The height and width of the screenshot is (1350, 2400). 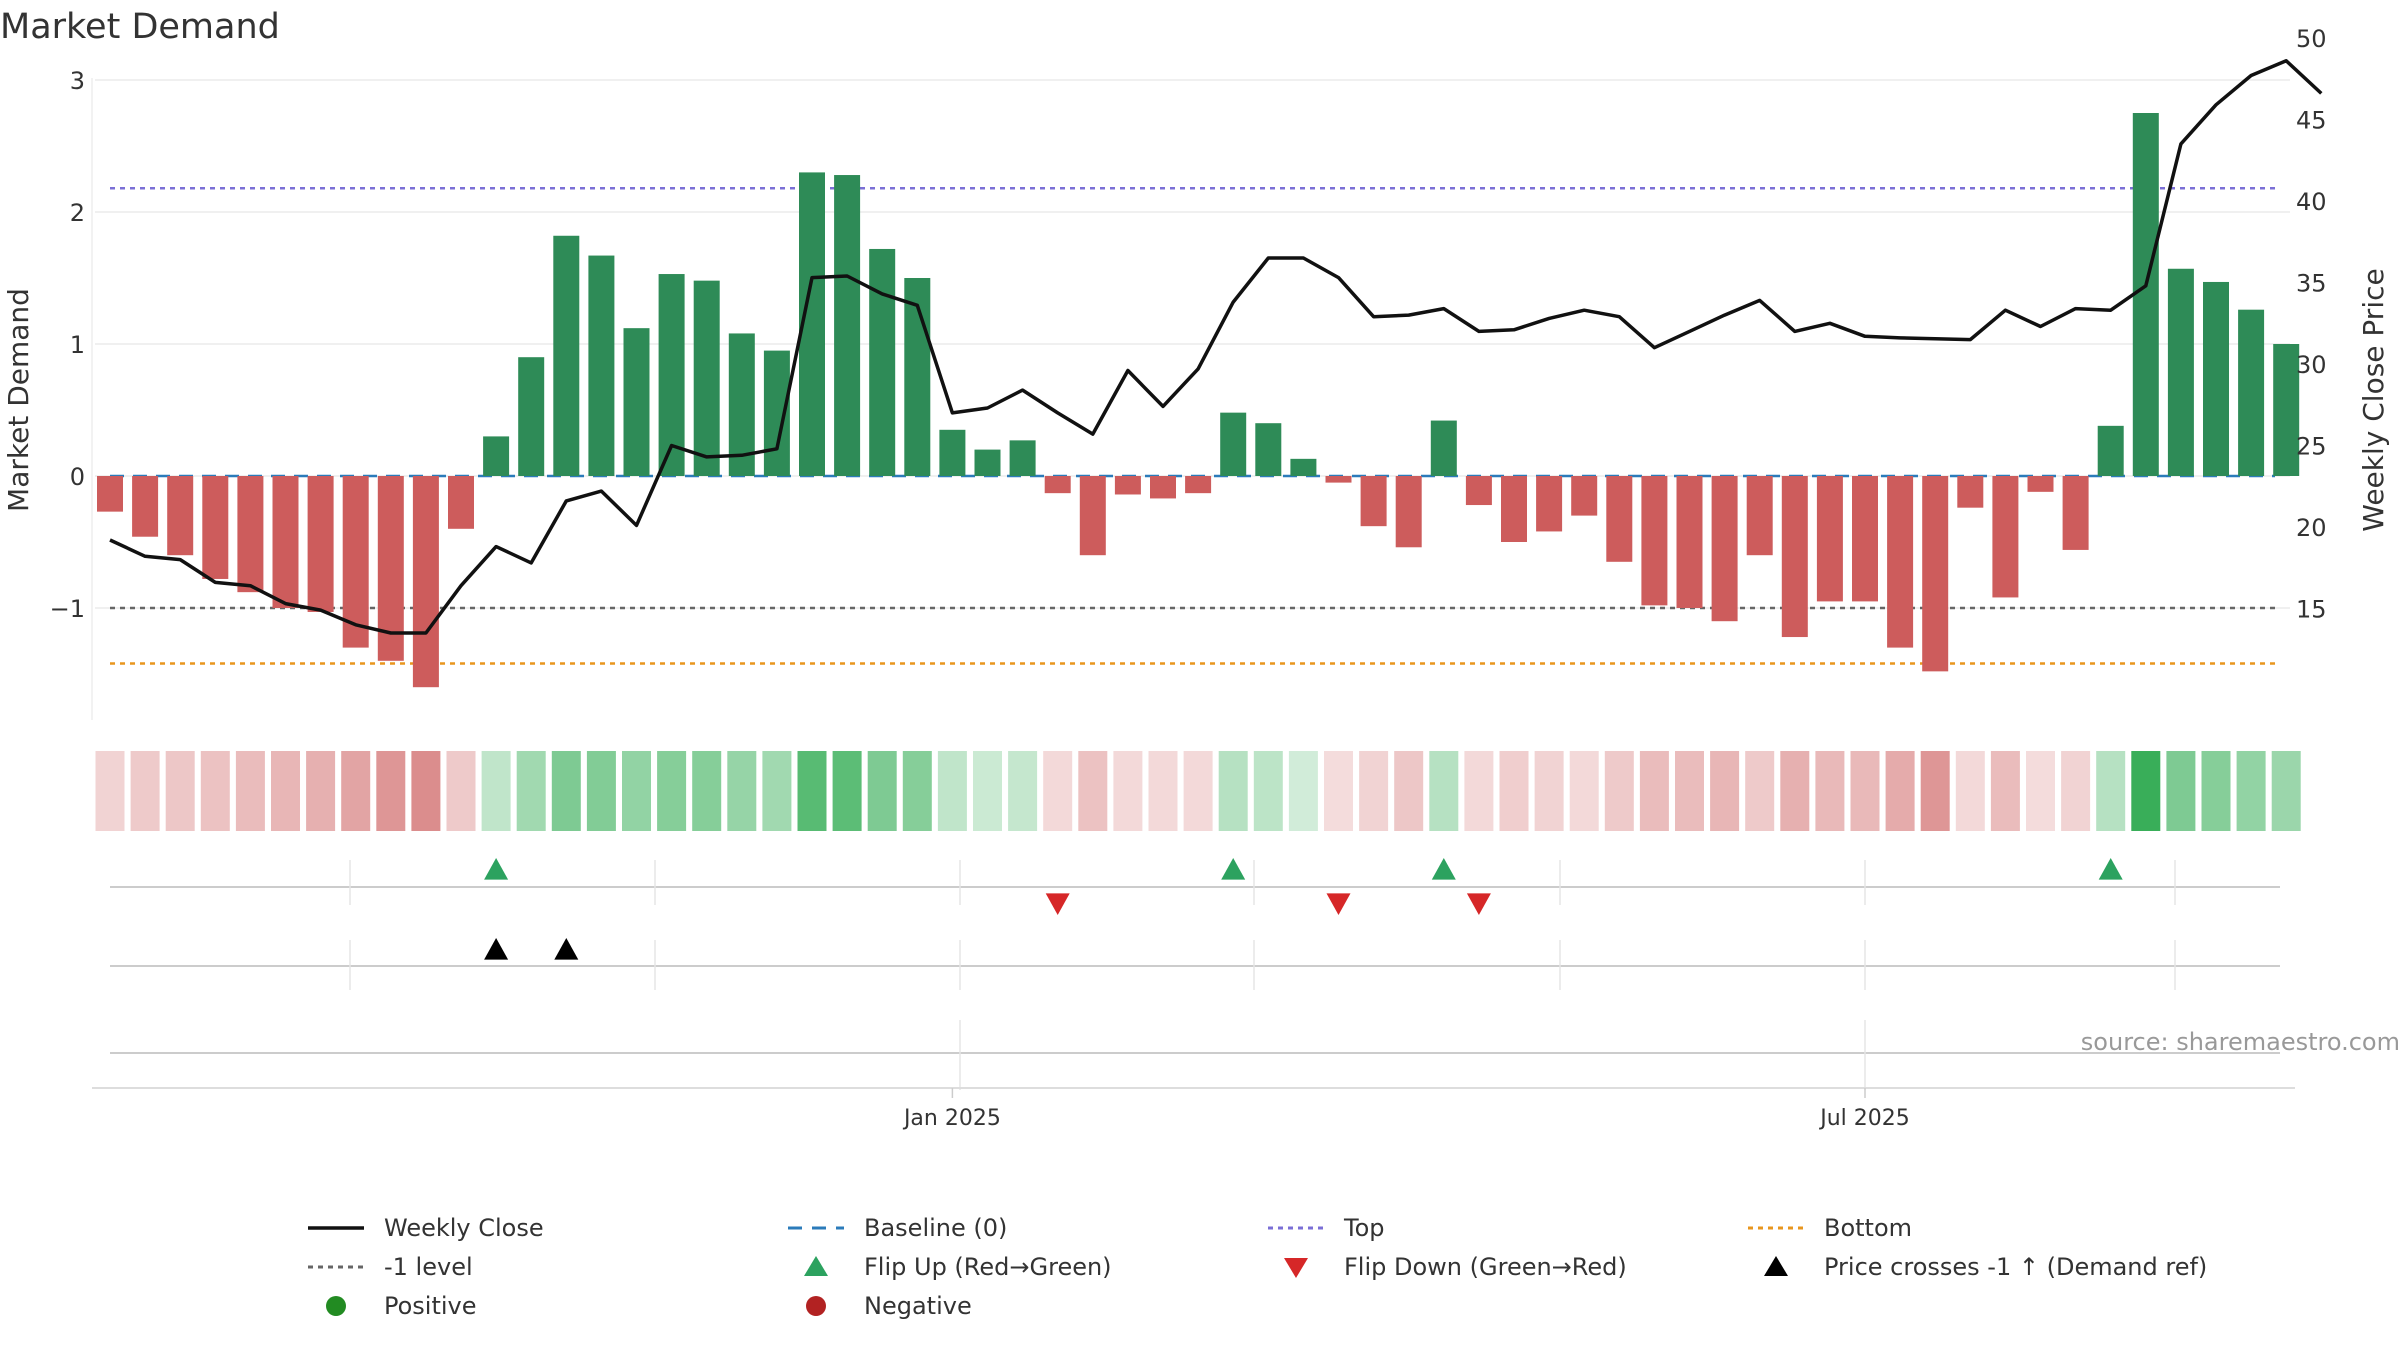 I want to click on event-markers, so click(x=1303, y=909).